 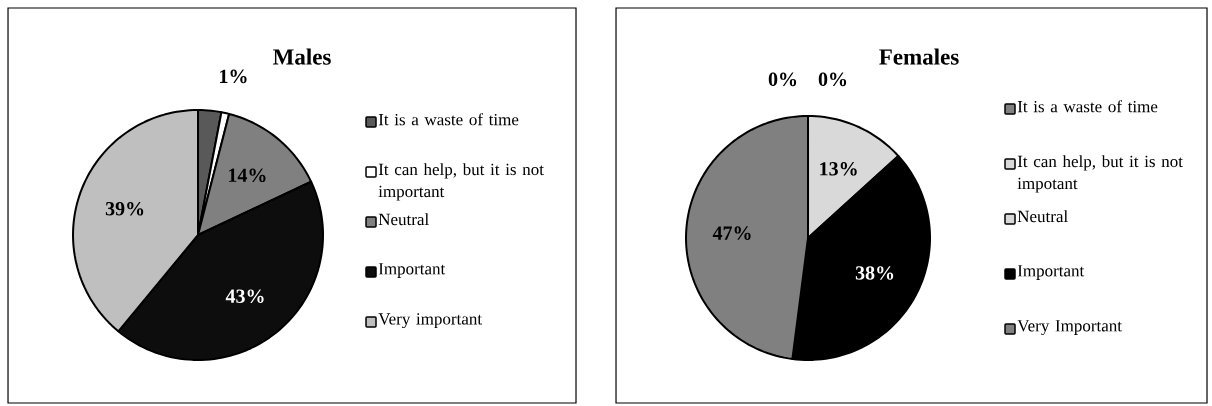 I want to click on legend-label: It can help, but it is not important, so click(x=461, y=182).